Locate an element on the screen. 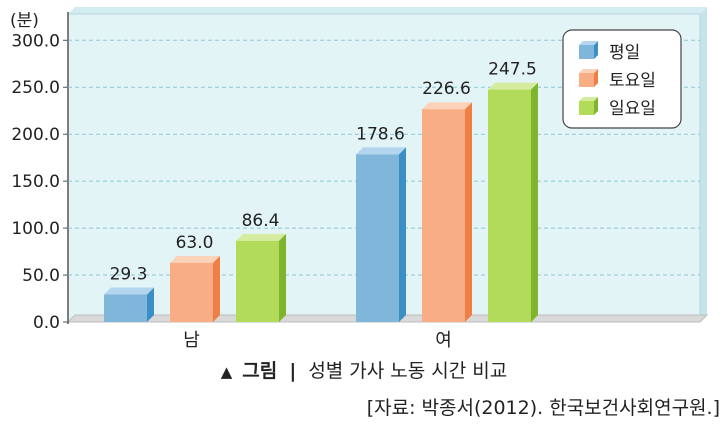 This screenshot has width=728, height=435. figure-caption: ▲ 그림 | 성별 가사 노동 시간 비교 is located at coordinates (364, 369).